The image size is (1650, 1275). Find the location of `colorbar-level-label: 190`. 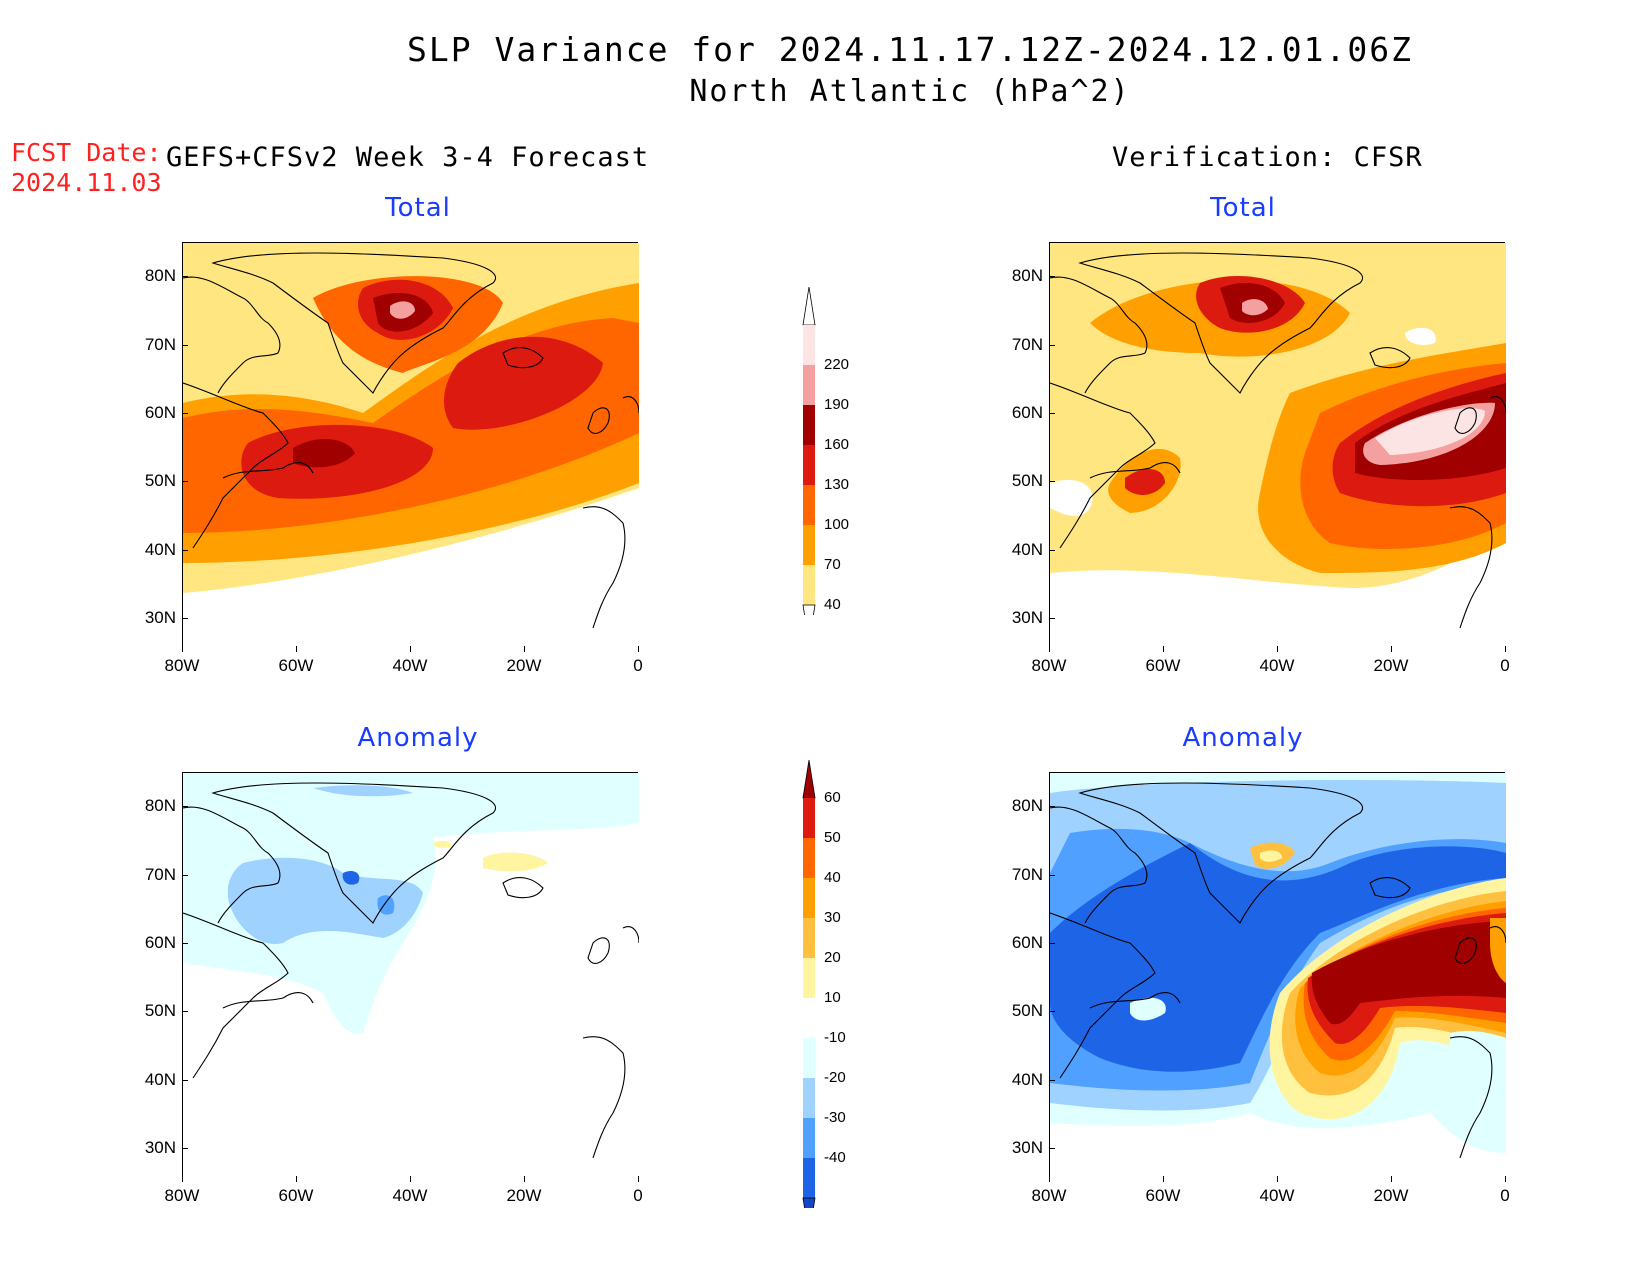

colorbar-level-label: 190 is located at coordinates (837, 404).